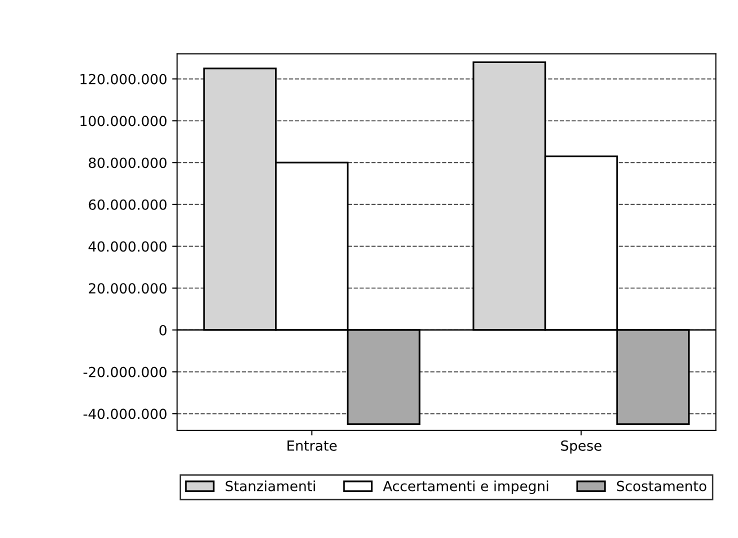 This screenshot has height=538, width=738. I want to click on y-tick-label: -20.000.000, so click(125, 372).